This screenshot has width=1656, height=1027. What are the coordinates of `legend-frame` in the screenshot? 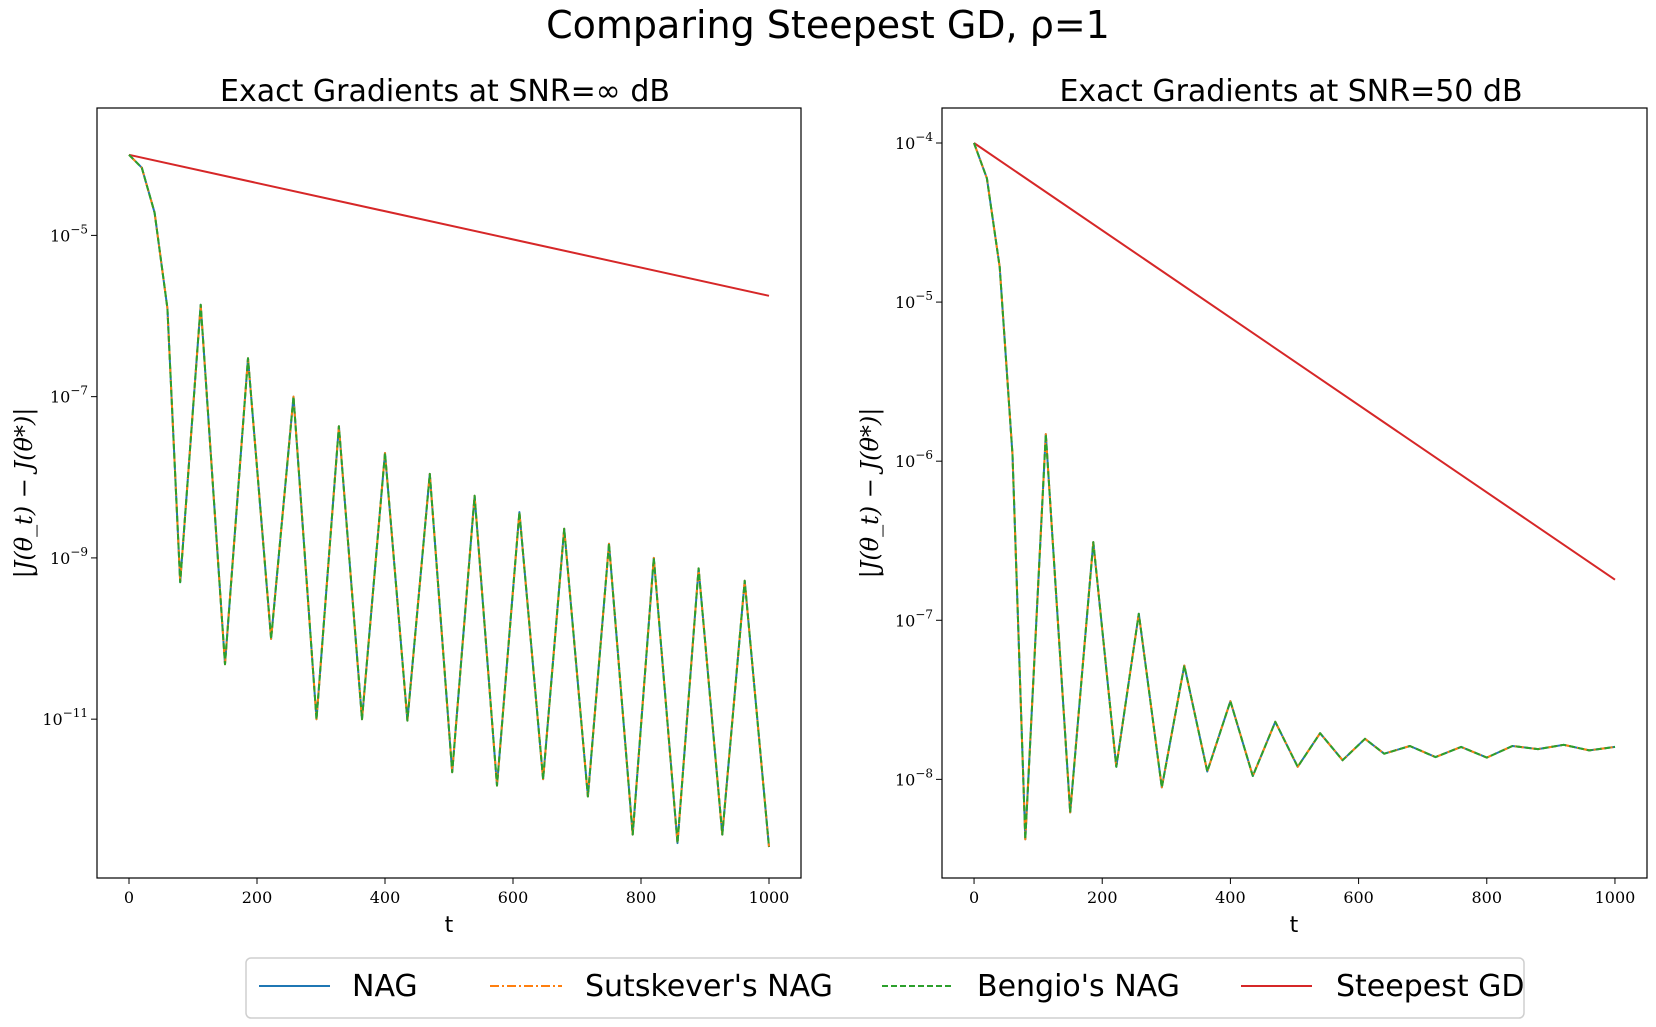 It's located at (885, 988).